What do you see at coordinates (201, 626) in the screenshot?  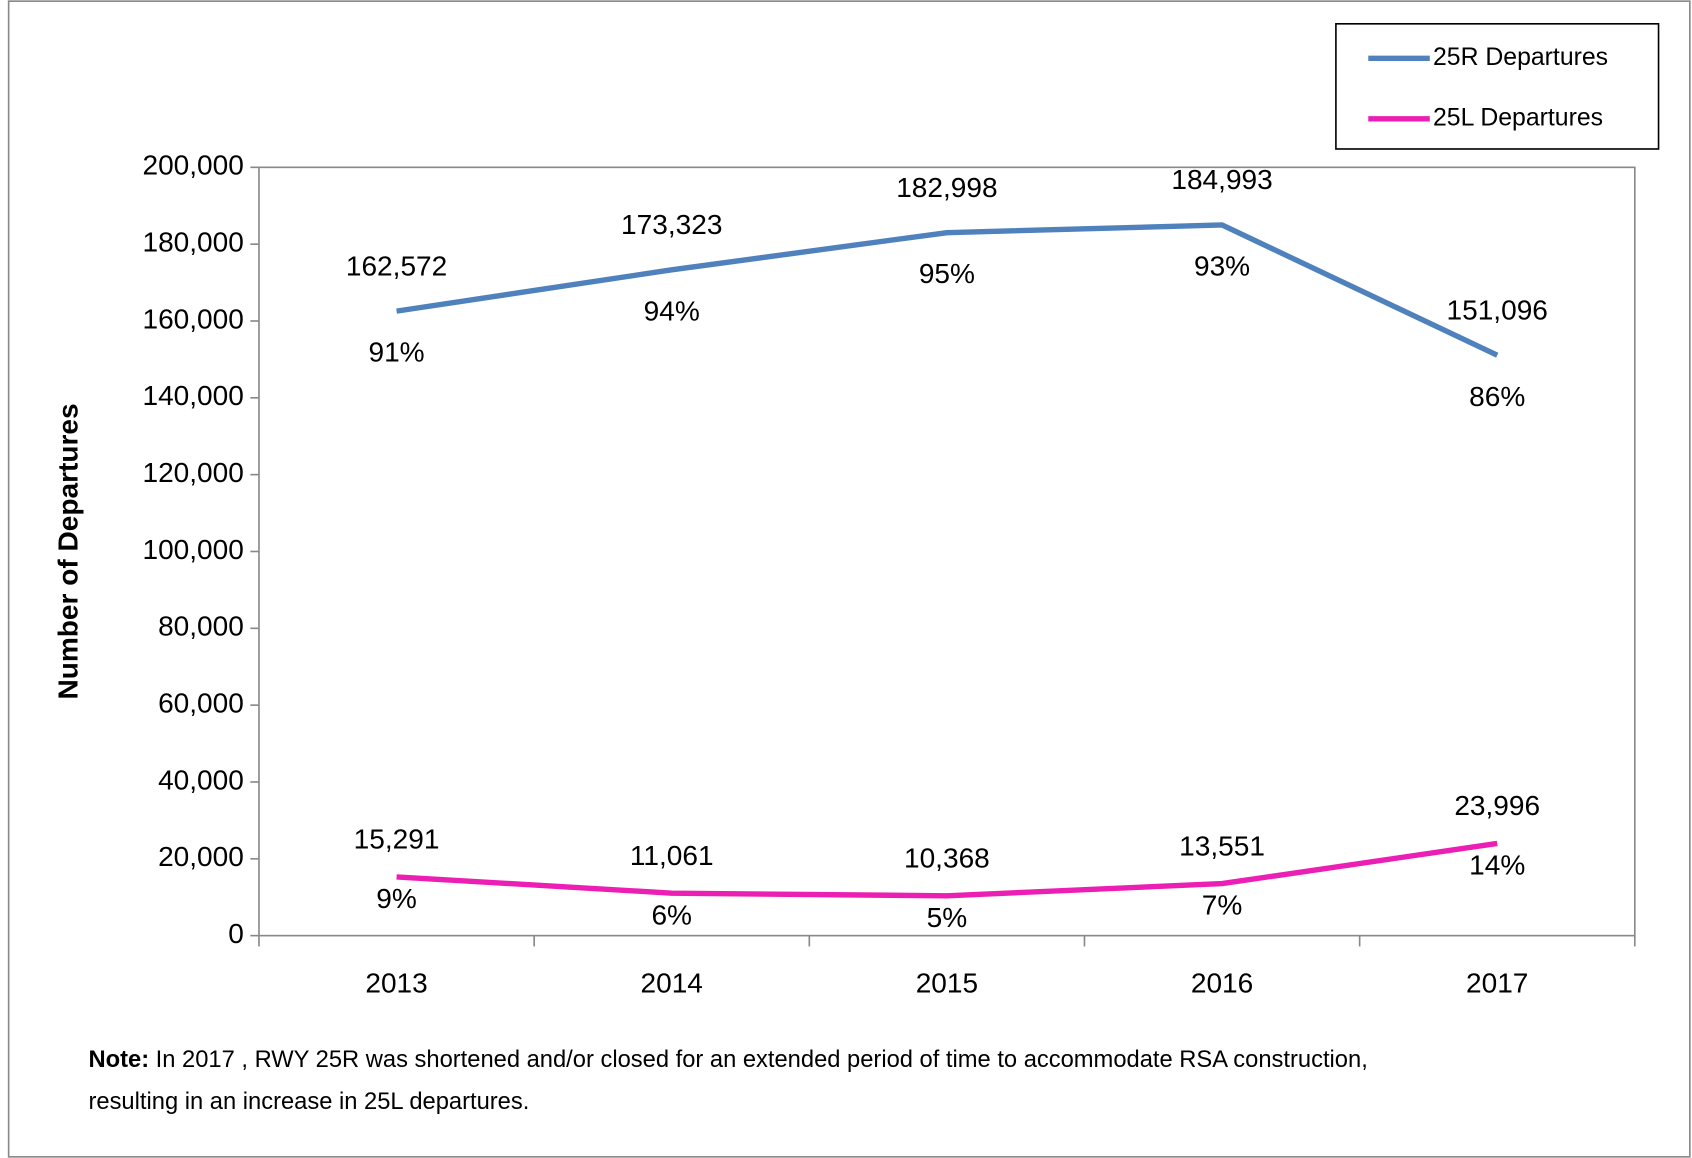 I see `y-tick-label: 80,000` at bounding box center [201, 626].